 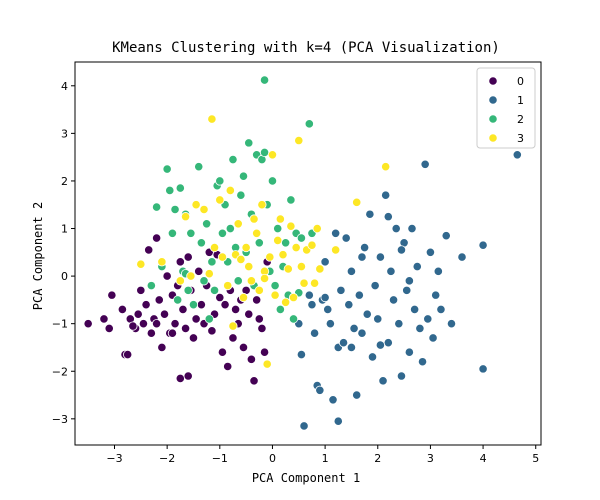 What do you see at coordinates (520, 100) in the screenshot?
I see `legend-label-1: 1` at bounding box center [520, 100].